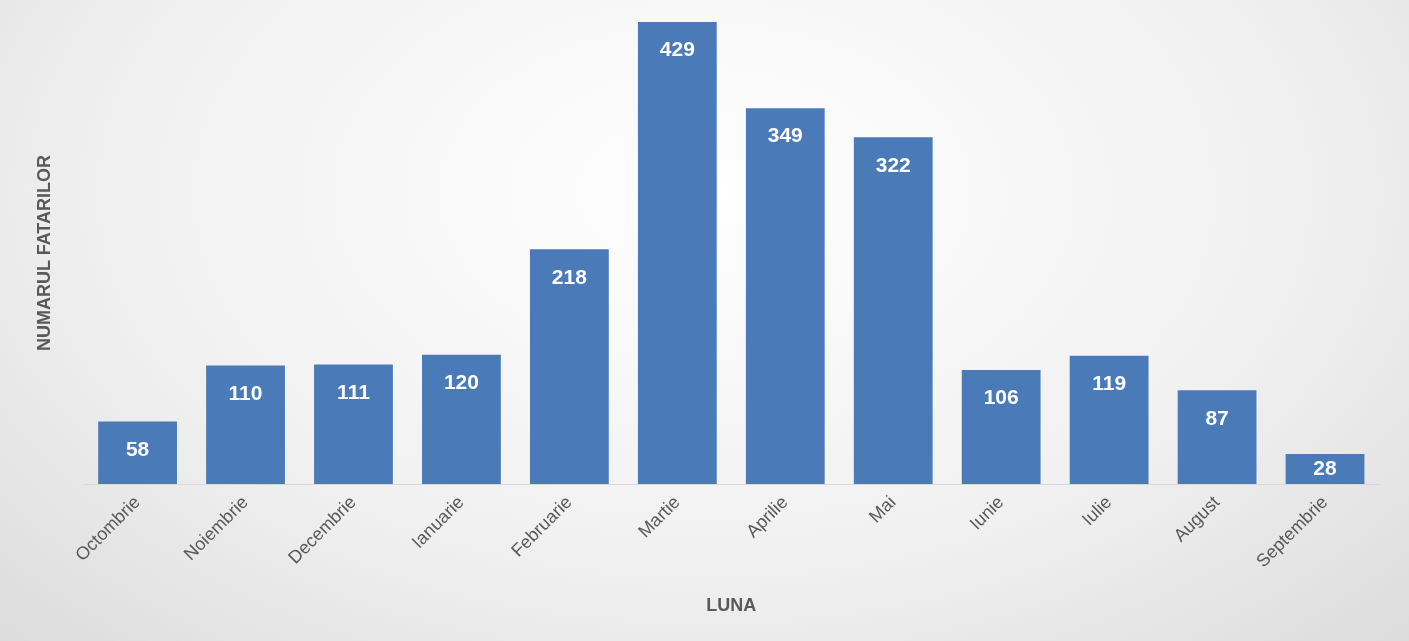 The height and width of the screenshot is (641, 1409). I want to click on x-tick-label: Iulie, so click(1096, 510).